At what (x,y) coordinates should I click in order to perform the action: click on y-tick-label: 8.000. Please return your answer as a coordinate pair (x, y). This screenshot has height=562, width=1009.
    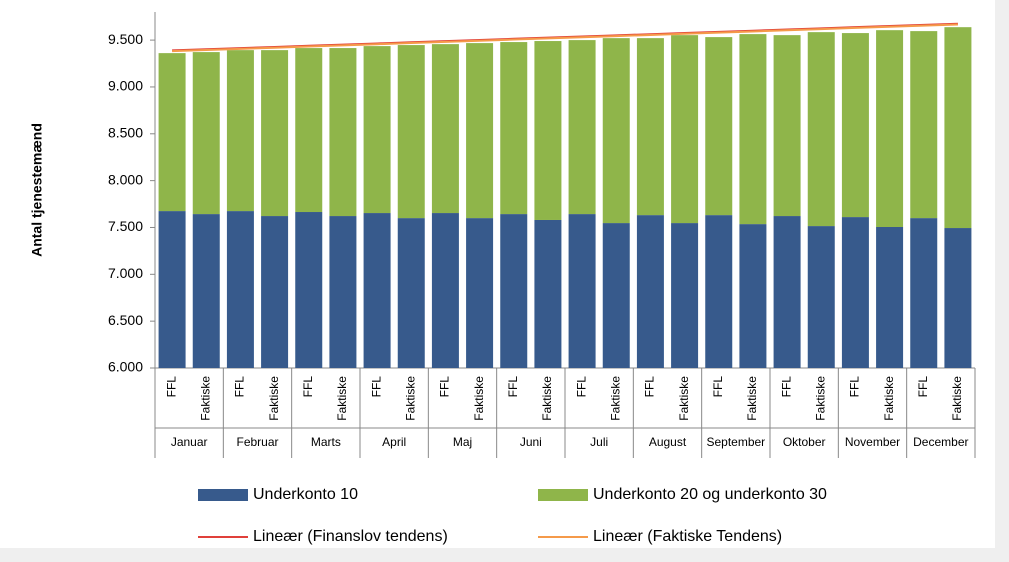
    Looking at the image, I should click on (125, 179).